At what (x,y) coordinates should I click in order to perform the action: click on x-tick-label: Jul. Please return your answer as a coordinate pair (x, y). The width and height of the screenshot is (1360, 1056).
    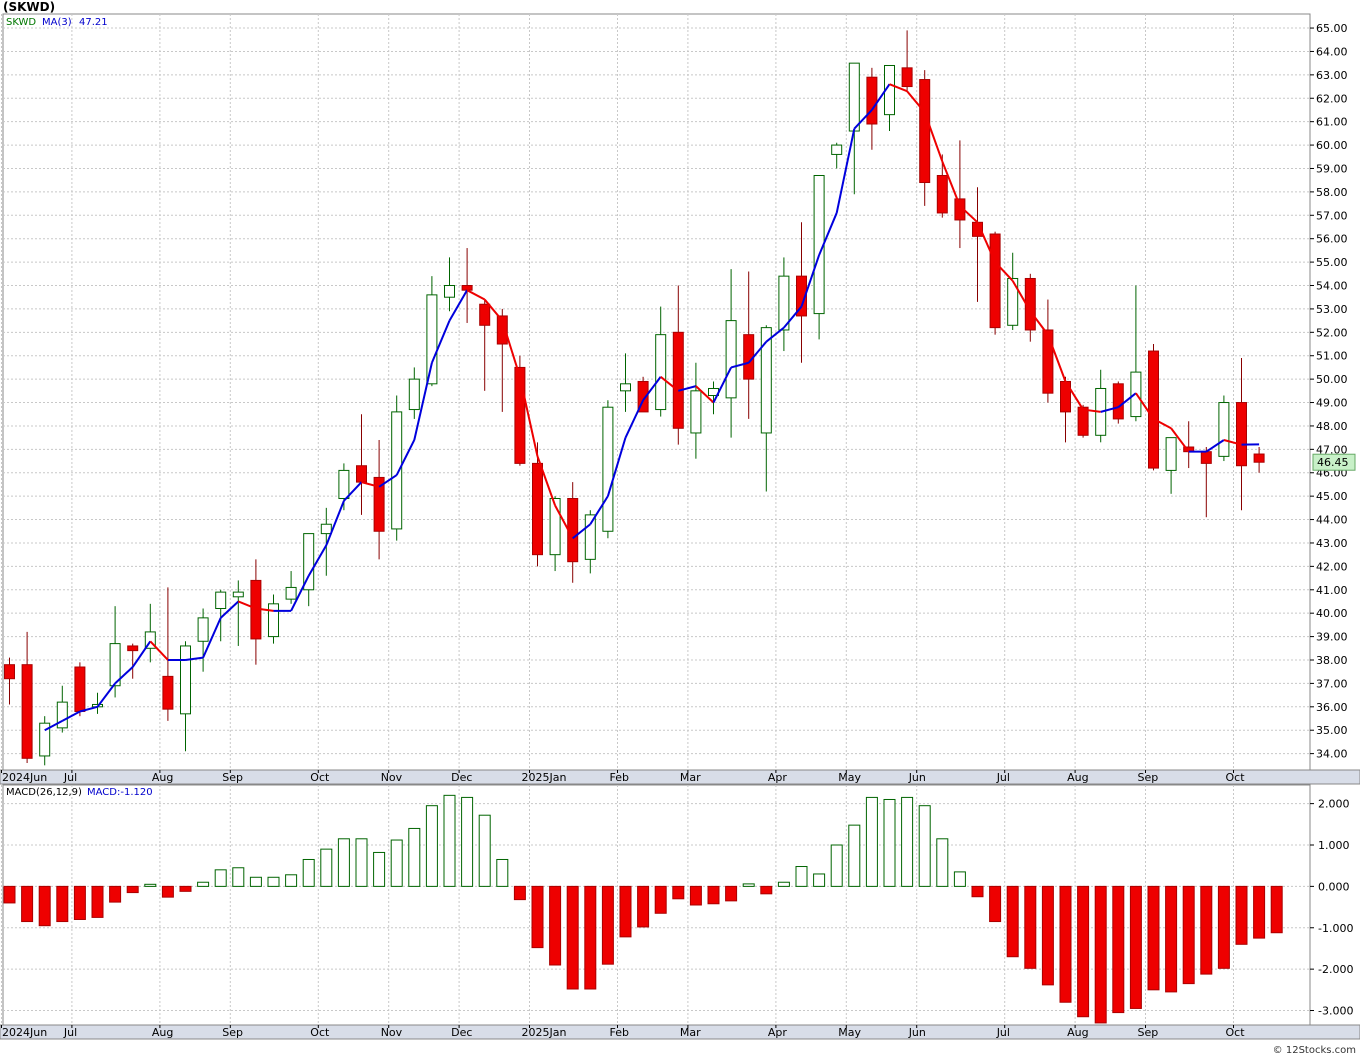
    Looking at the image, I should click on (70, 1032).